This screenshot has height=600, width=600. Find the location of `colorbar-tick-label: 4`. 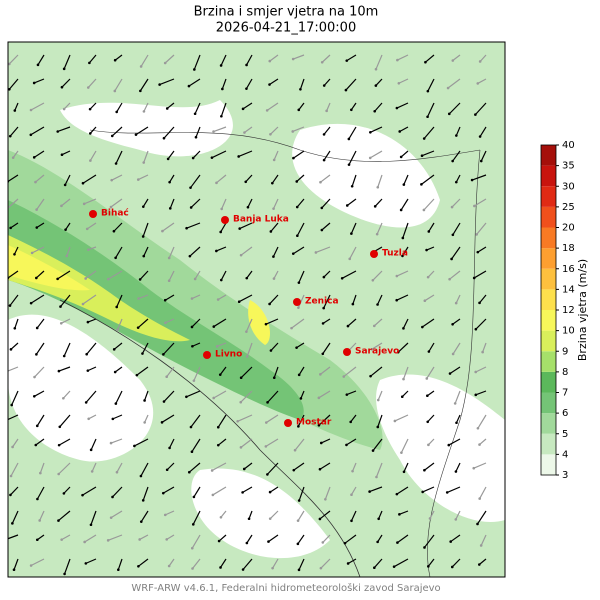

colorbar-tick-label: 4 is located at coordinates (565, 454).